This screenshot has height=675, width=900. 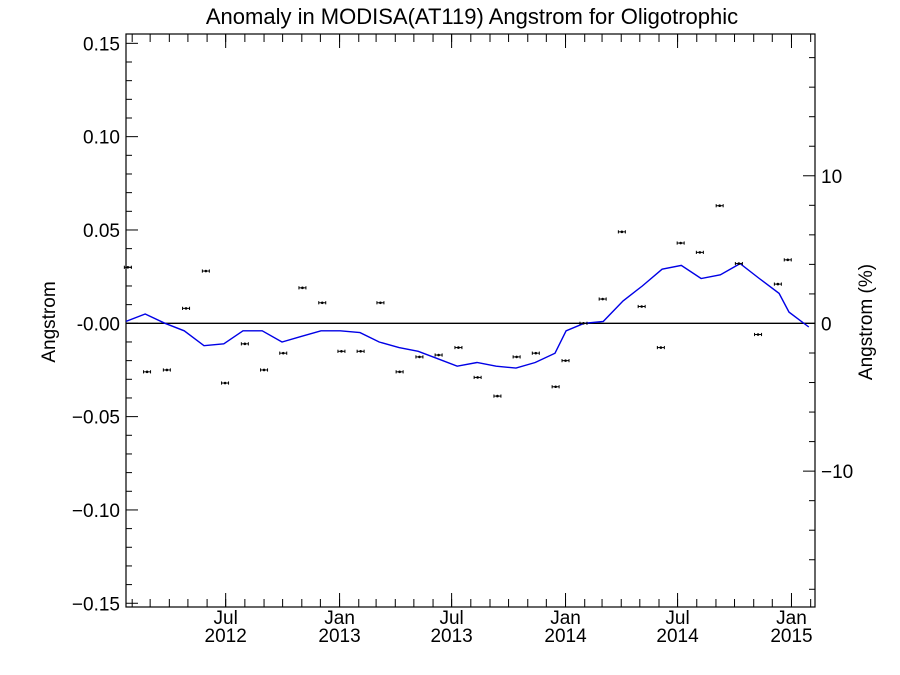 What do you see at coordinates (96, 604) in the screenshot?
I see `y-tick-label-left: −0.15` at bounding box center [96, 604].